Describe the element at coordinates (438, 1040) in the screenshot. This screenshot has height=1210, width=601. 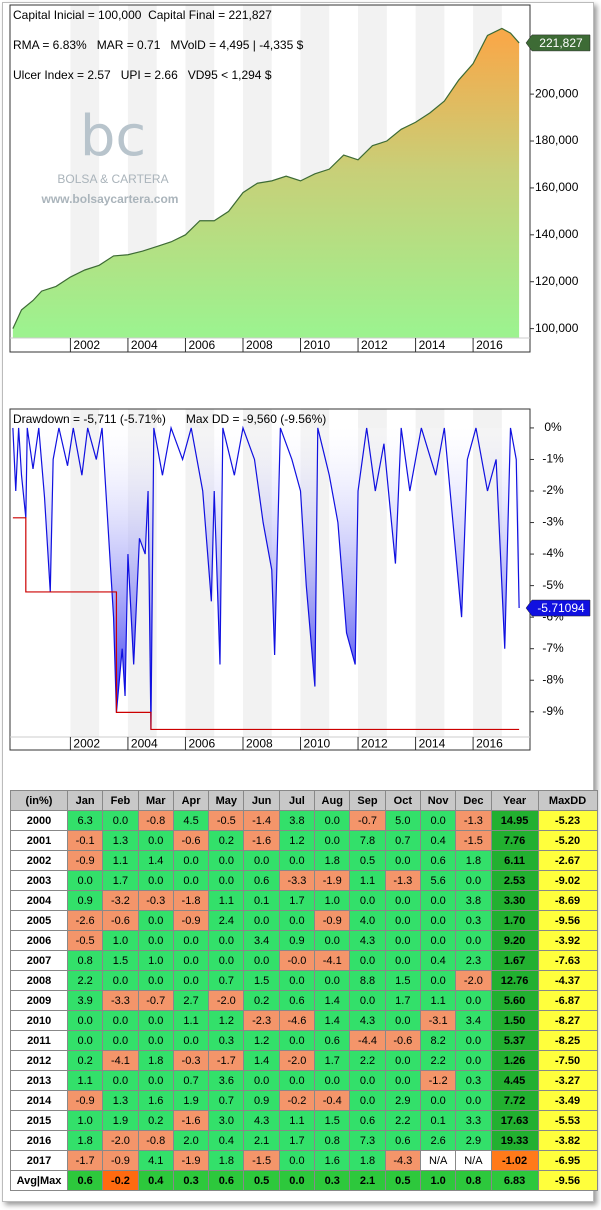
I see `table-cell: 8.2` at that location.